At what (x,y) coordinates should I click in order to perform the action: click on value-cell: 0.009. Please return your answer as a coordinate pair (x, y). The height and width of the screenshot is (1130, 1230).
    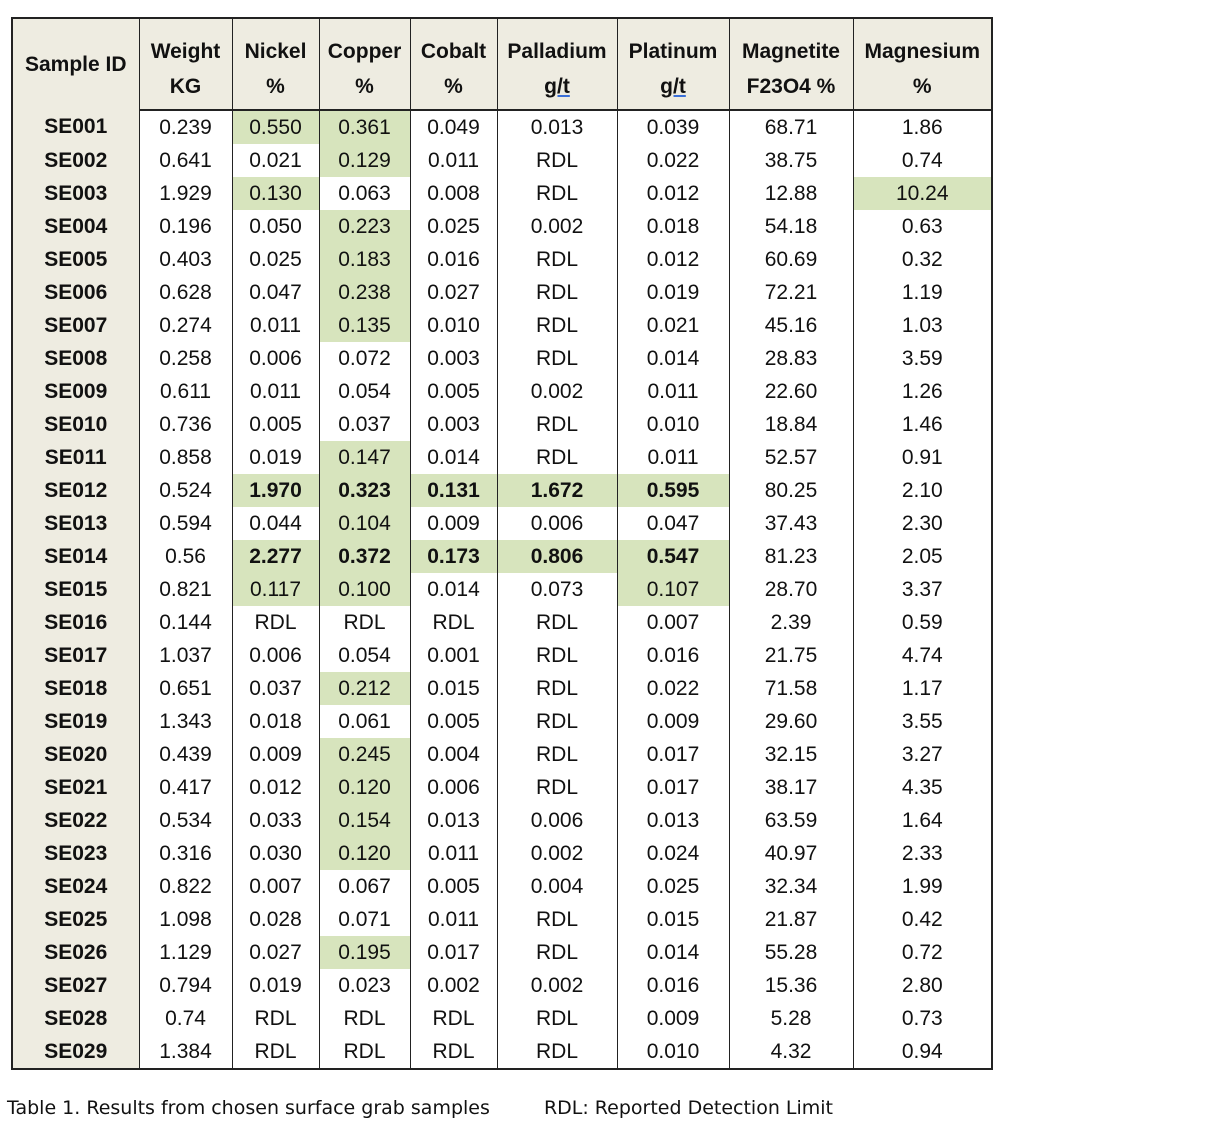
    Looking at the image, I should click on (275, 754).